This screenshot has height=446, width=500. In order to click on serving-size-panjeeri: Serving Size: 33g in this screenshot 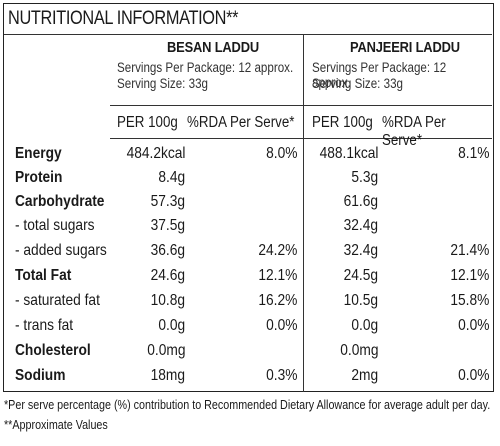, I will do `click(357, 83)`.